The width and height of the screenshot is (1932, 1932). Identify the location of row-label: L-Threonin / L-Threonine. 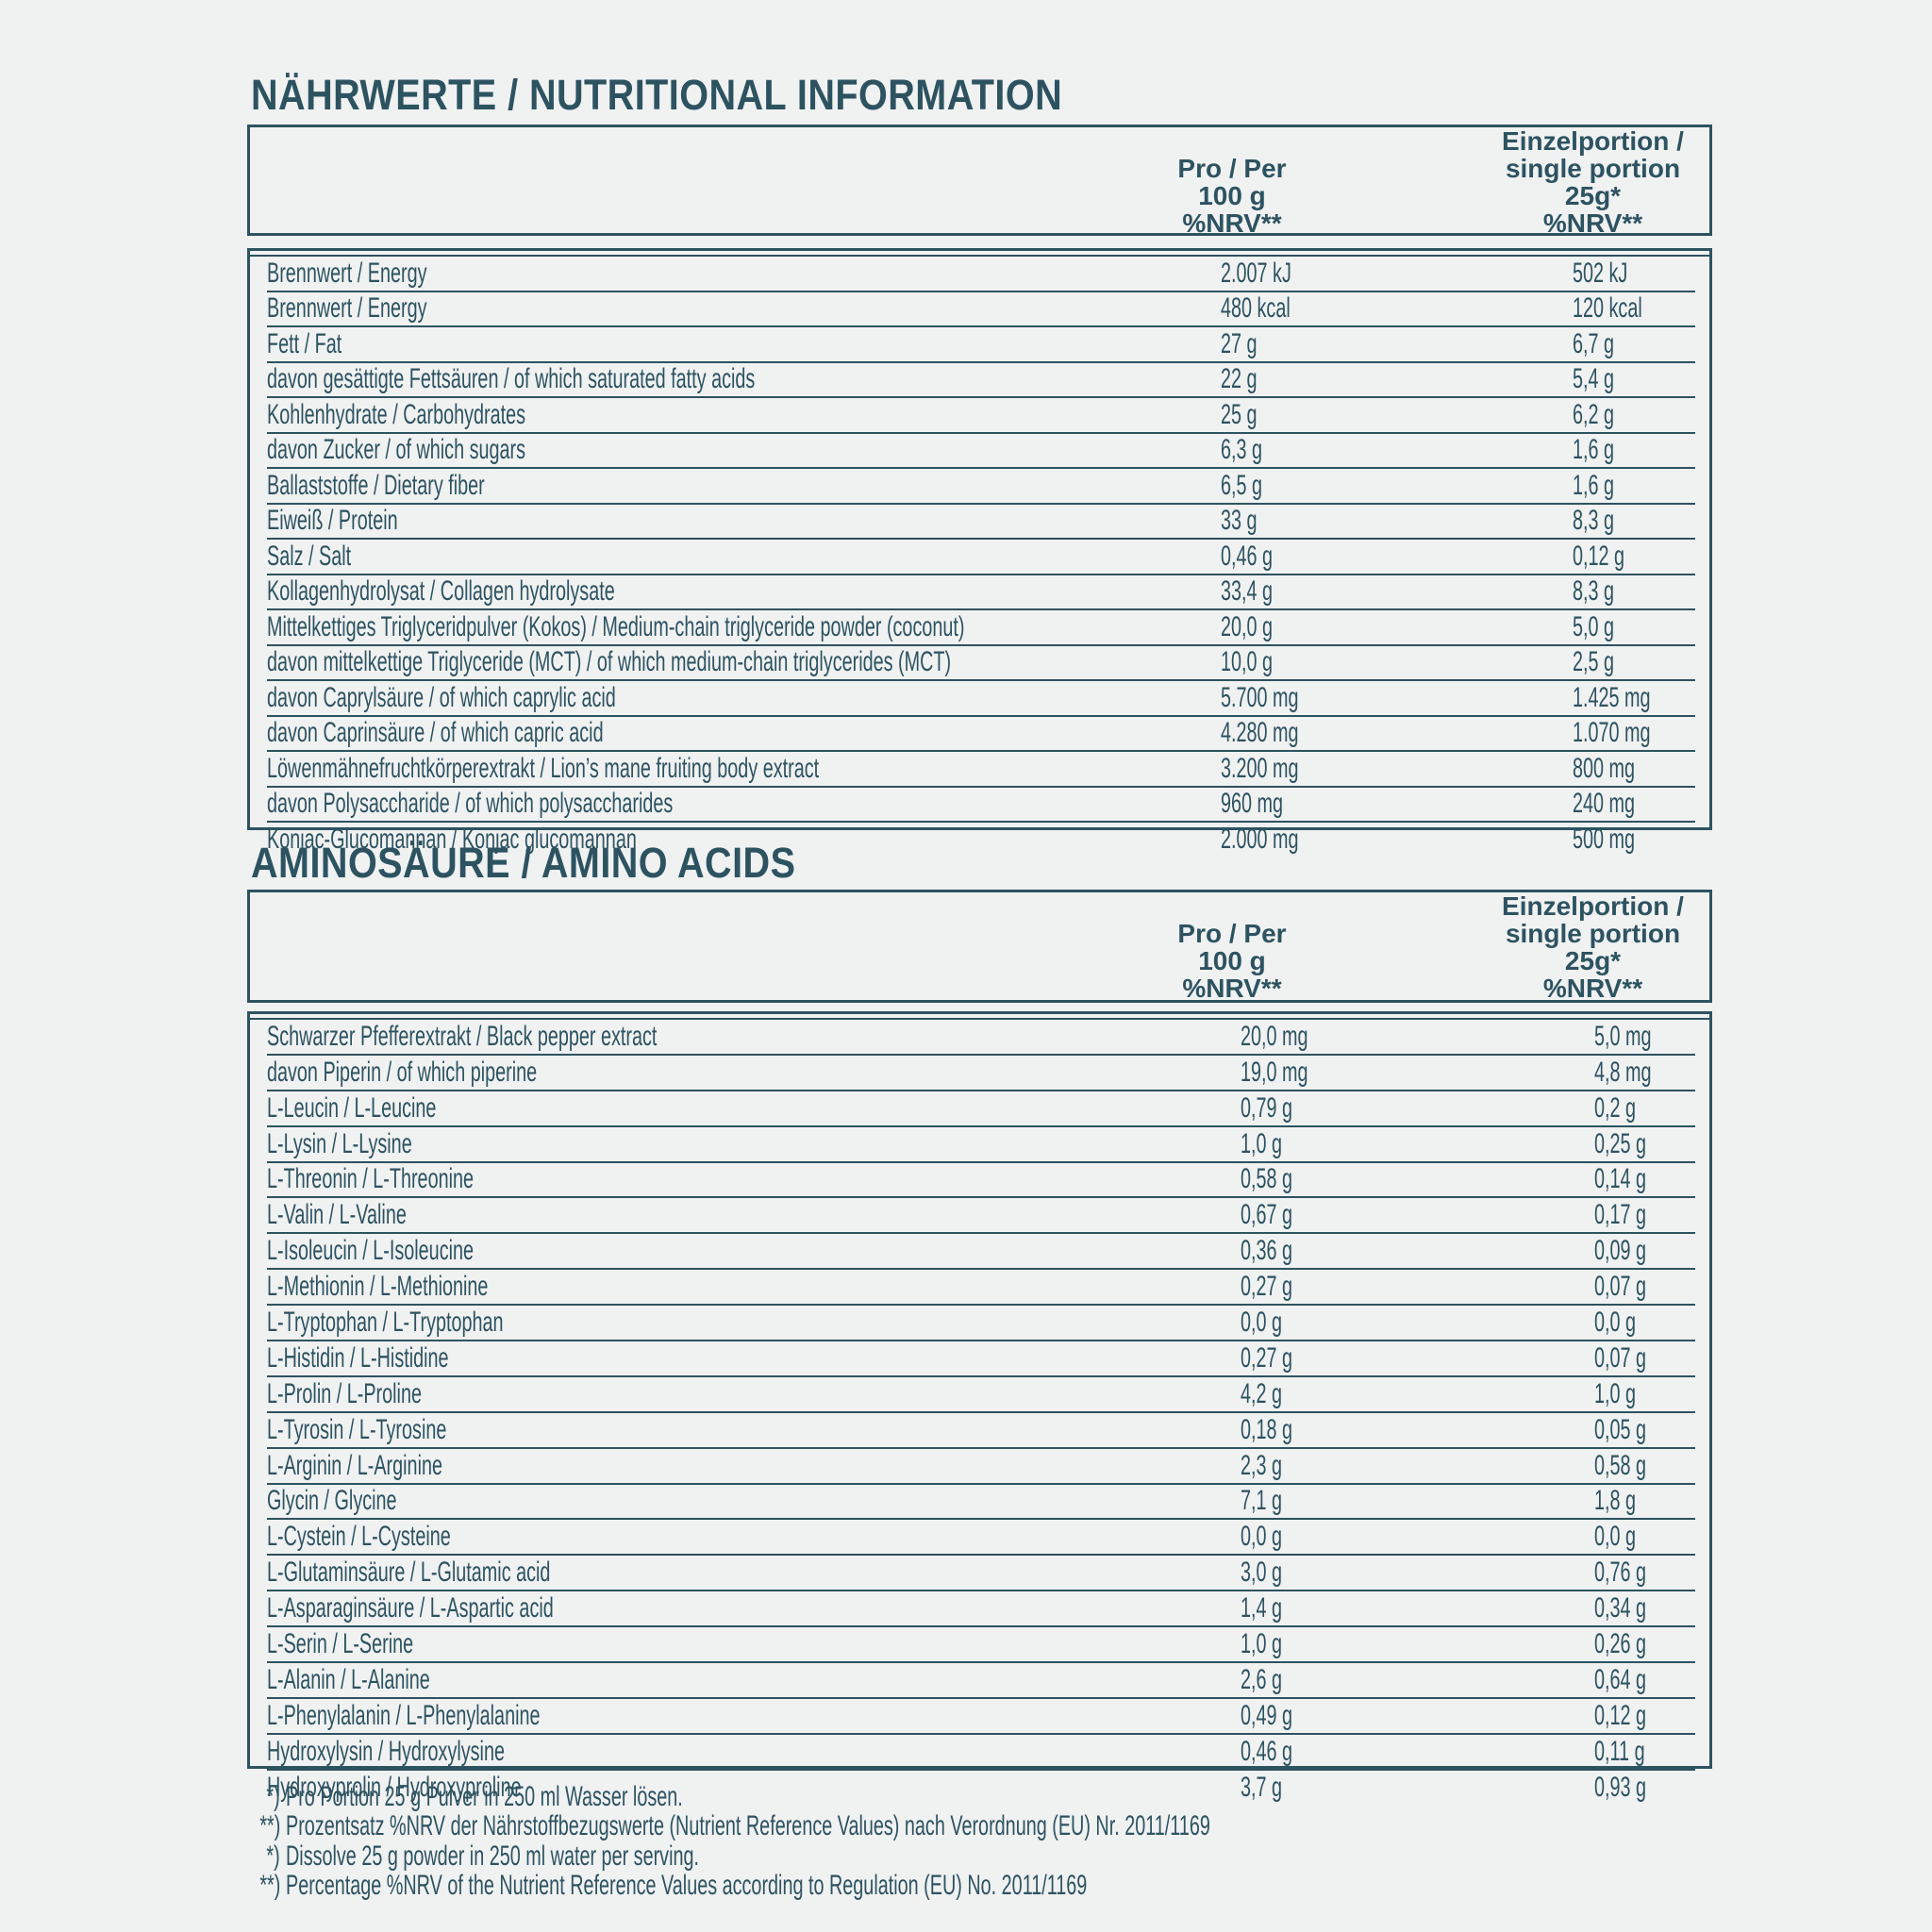
(371, 1179).